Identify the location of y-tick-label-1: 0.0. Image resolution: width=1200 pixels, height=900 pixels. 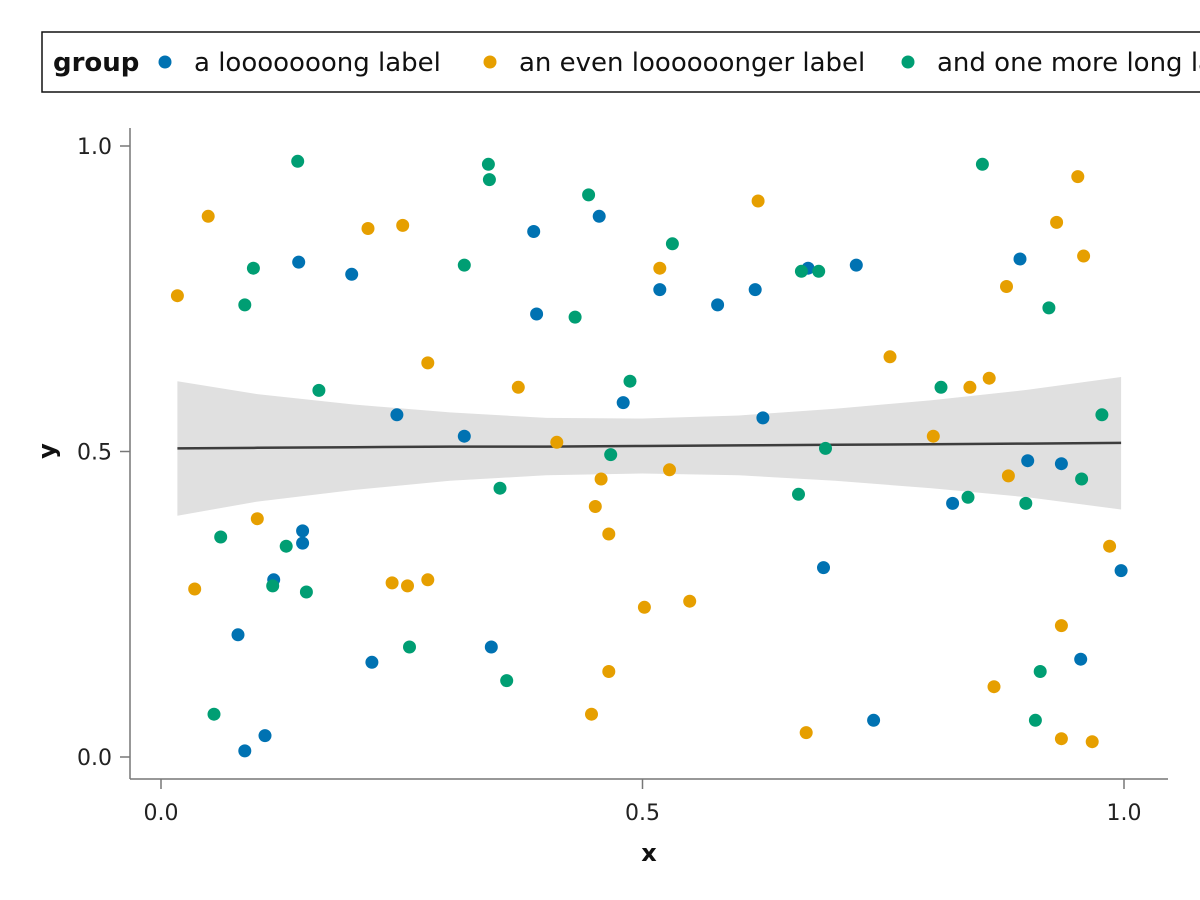
(94, 758).